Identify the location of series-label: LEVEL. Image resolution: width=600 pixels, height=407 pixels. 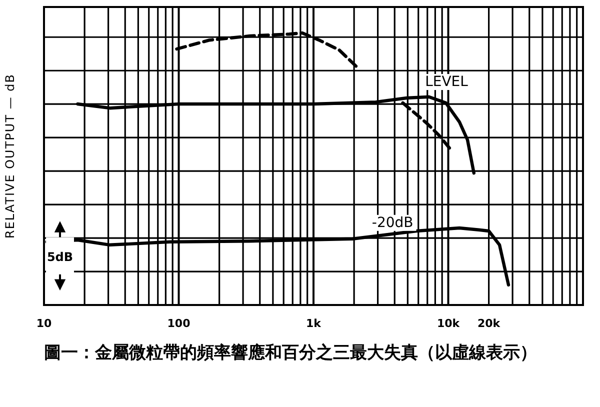
(446, 82).